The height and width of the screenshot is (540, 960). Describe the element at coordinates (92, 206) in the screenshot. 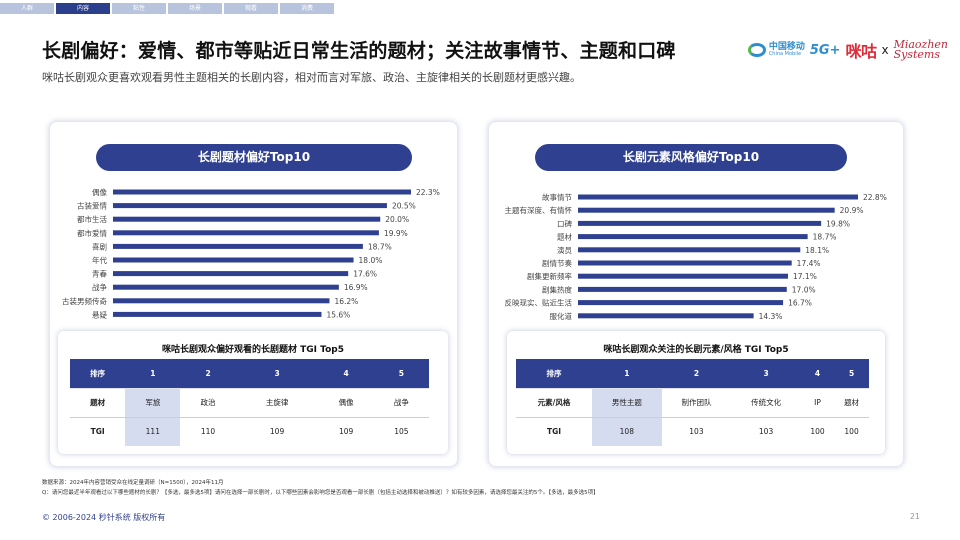

I see `category-label: 古装爱情` at that location.